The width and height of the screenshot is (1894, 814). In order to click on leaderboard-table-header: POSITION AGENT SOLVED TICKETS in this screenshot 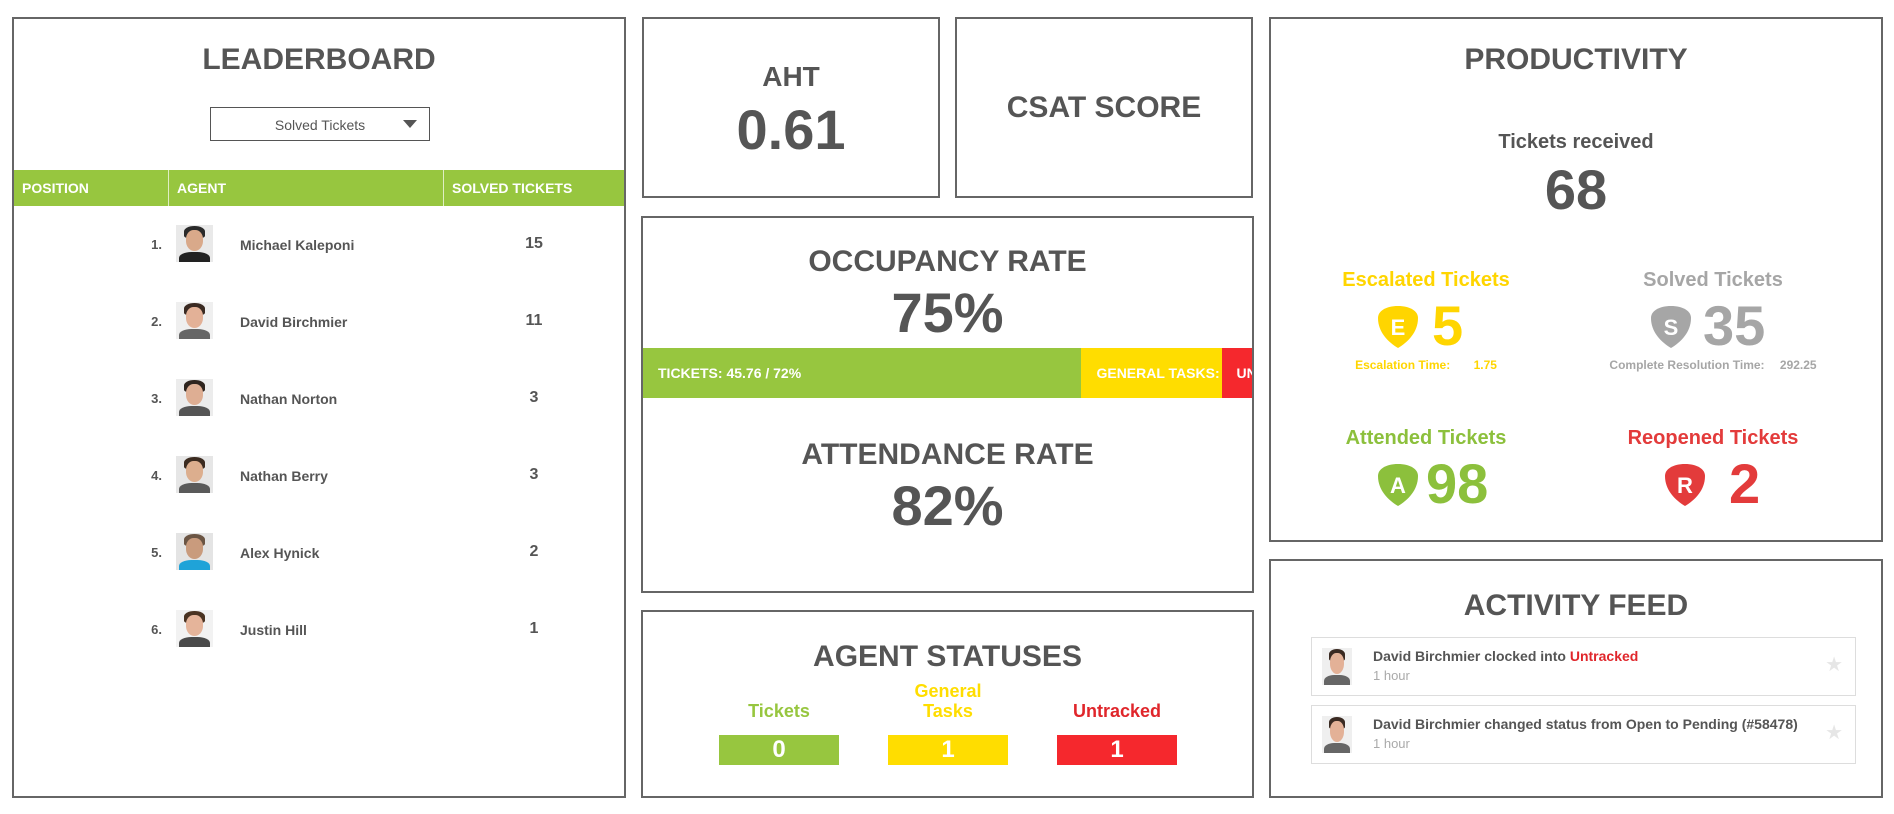, I will do `click(319, 188)`.